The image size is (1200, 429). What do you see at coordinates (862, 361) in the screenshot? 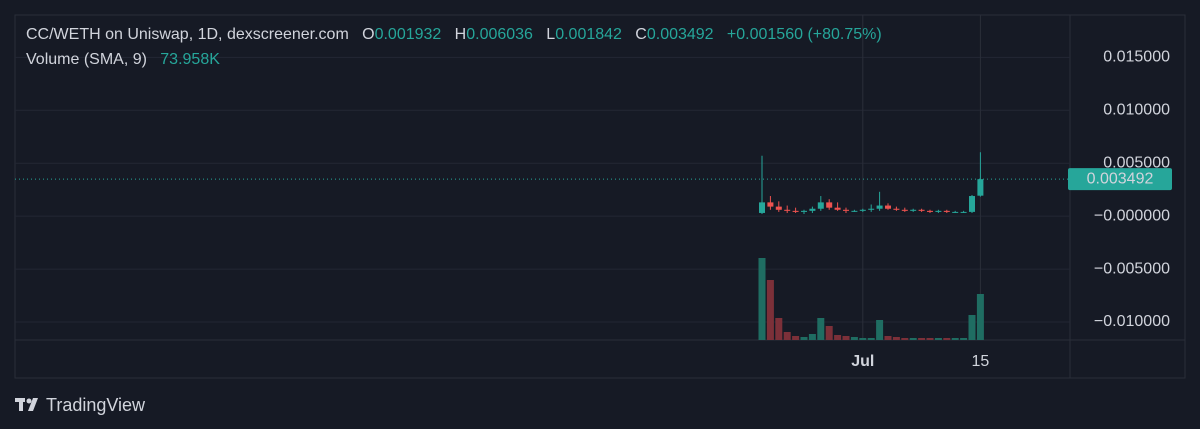
I see `x-tick-label: Jul` at bounding box center [862, 361].